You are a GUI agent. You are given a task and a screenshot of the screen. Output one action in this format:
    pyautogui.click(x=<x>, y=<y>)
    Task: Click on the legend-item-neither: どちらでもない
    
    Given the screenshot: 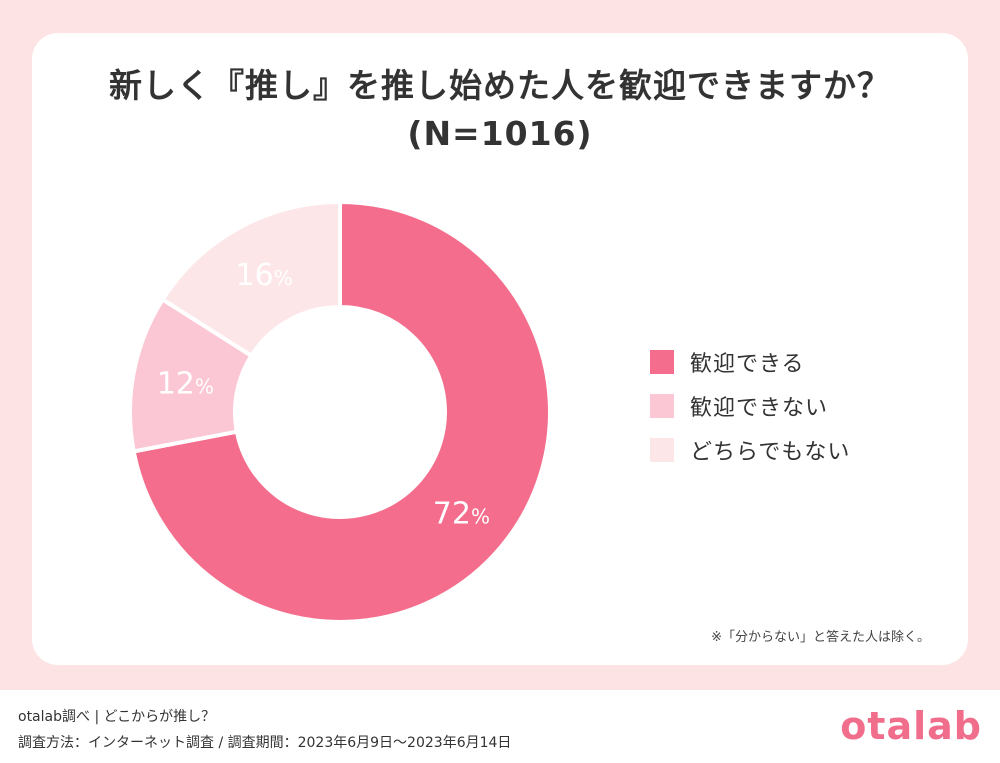 What is the action you would take?
    pyautogui.click(x=750, y=451)
    